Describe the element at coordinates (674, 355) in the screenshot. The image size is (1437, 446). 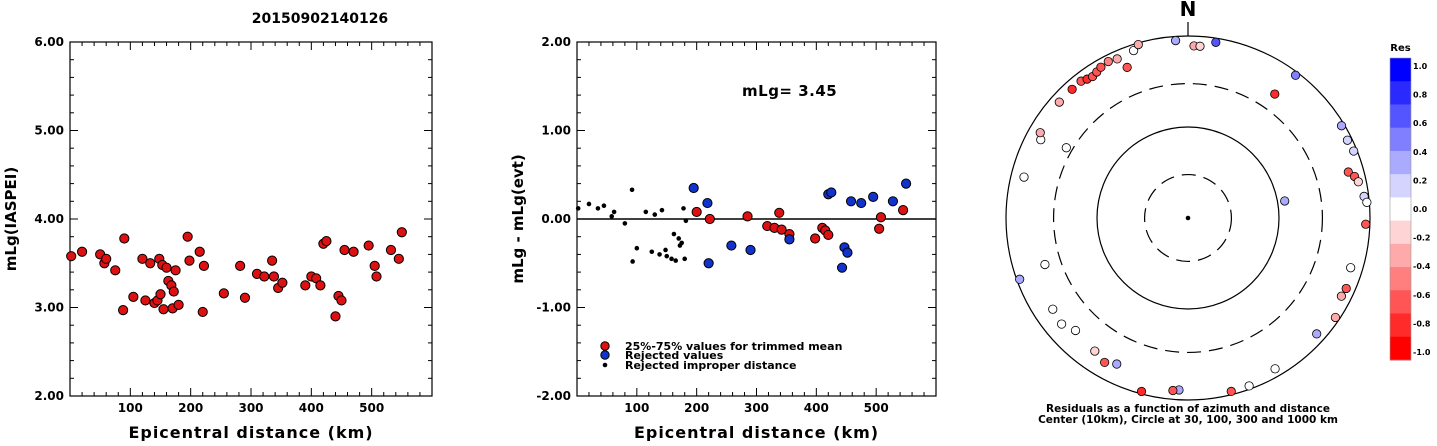
I see `legend-label: Rejected values` at that location.